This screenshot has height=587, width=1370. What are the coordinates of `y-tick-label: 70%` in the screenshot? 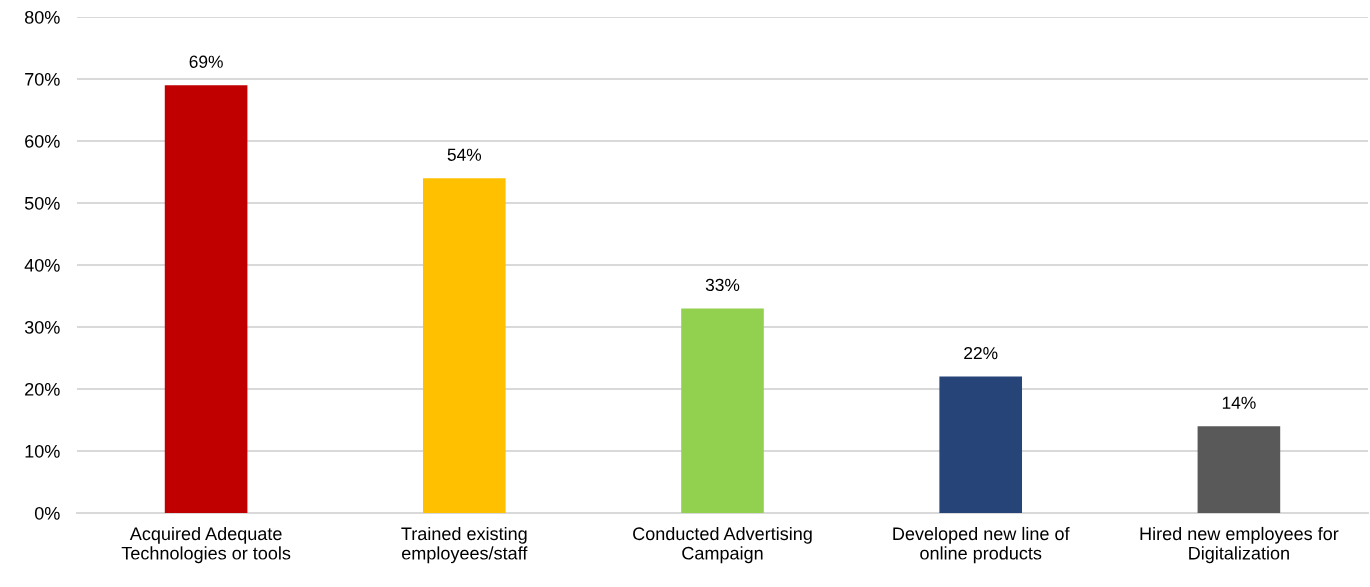 It's located at (42, 79).